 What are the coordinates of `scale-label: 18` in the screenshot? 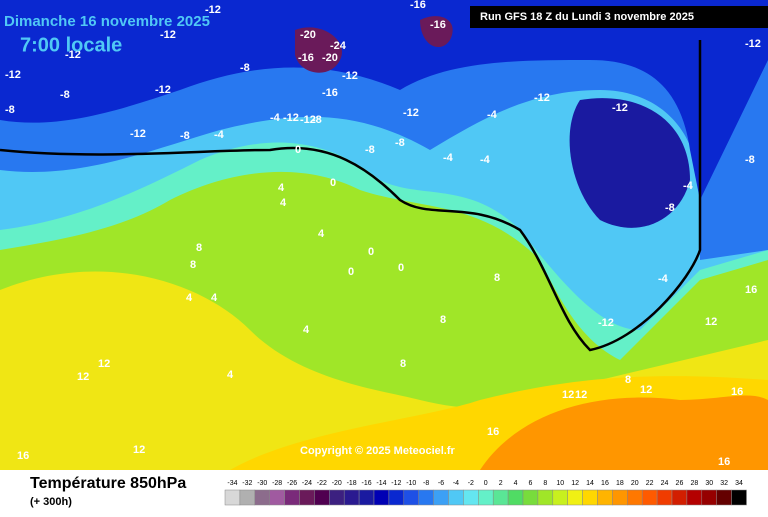 It's located at (620, 483).